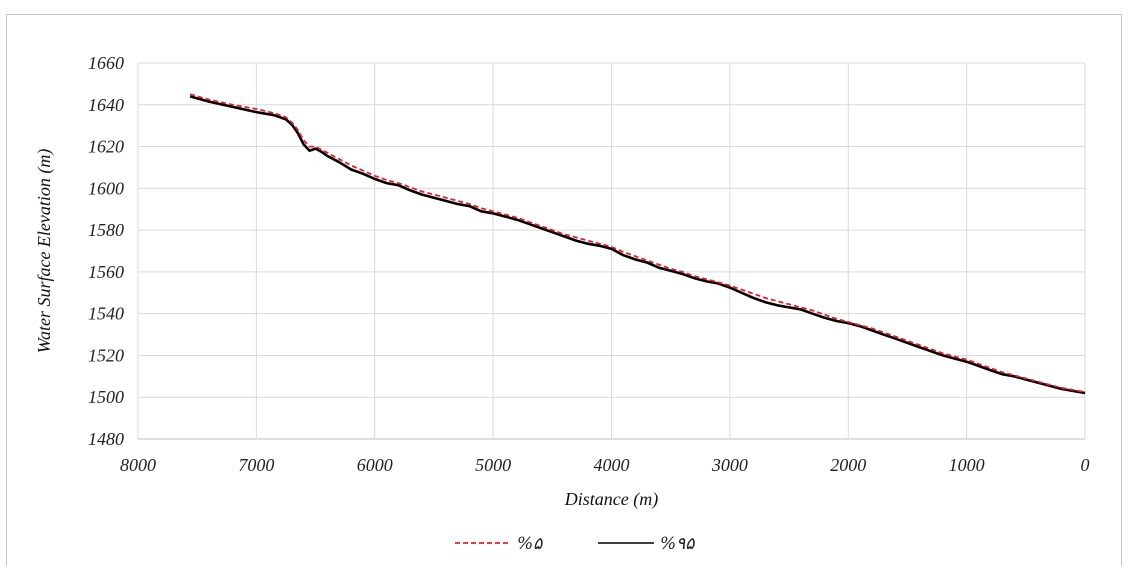 The height and width of the screenshot is (572, 1132). What do you see at coordinates (1085, 465) in the screenshot?
I see `x-tick-label: 0` at bounding box center [1085, 465].